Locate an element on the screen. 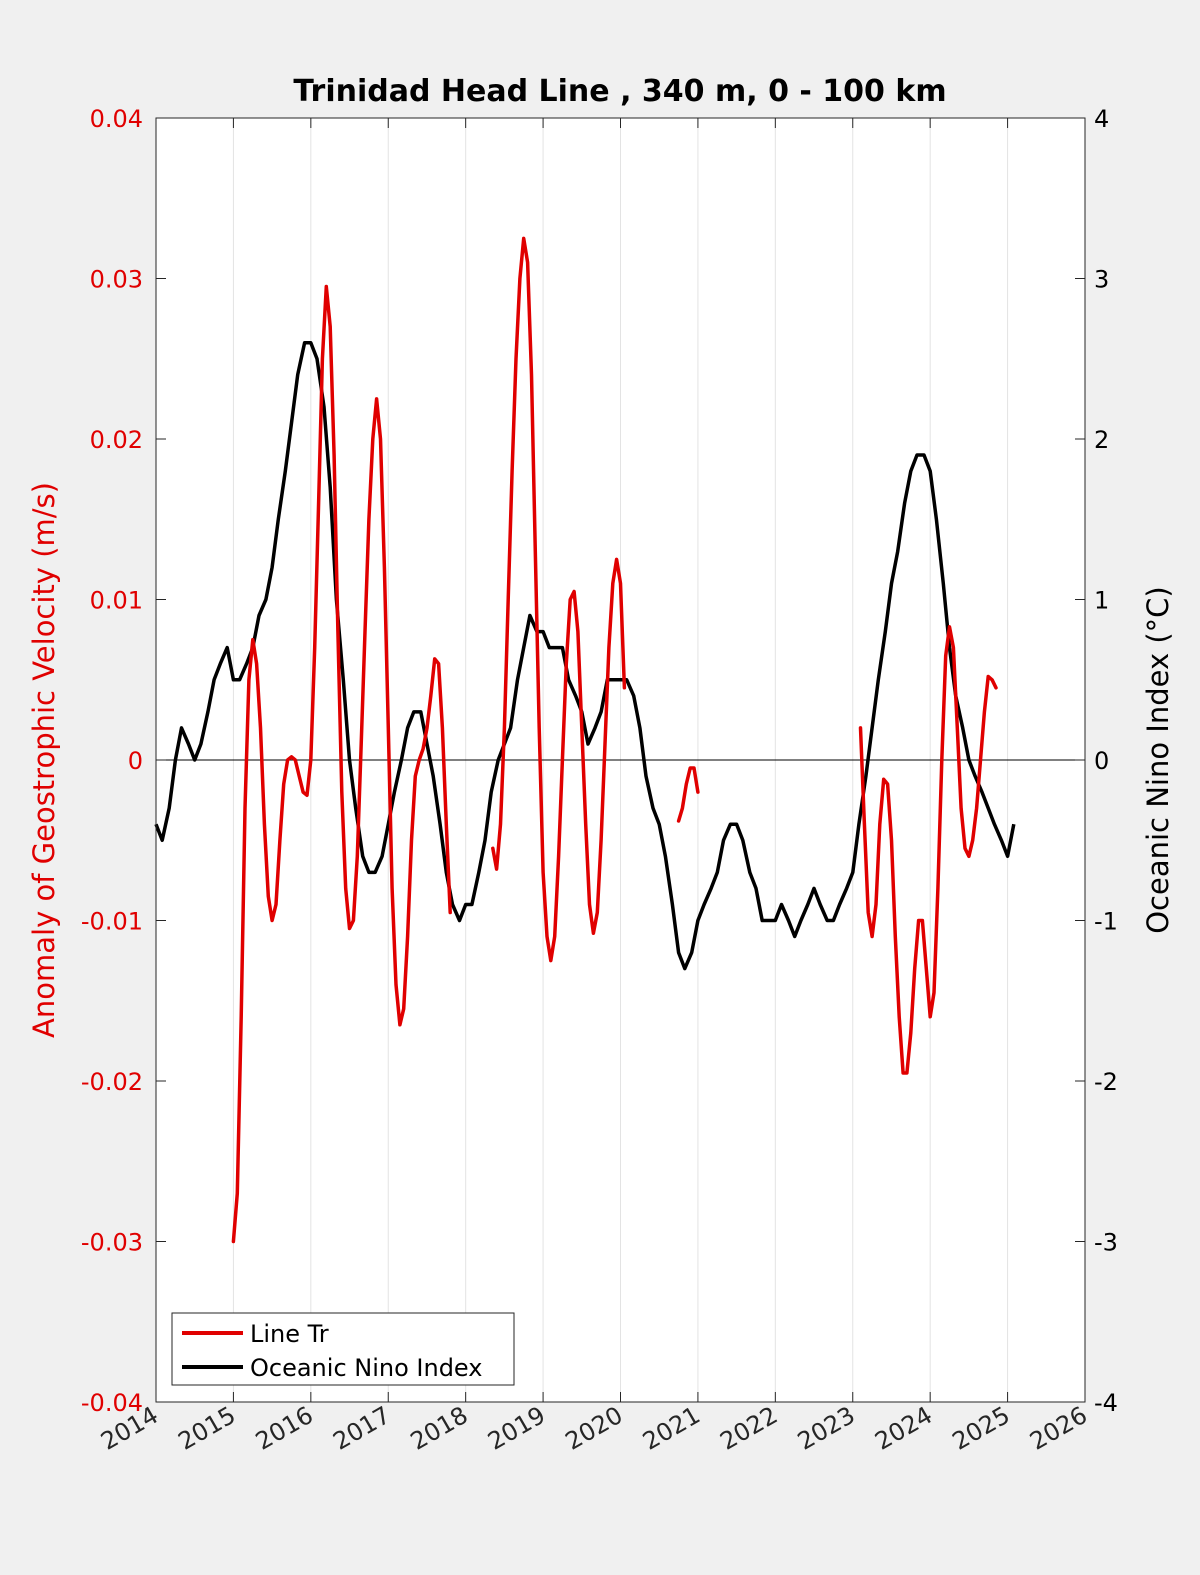 Image resolution: width=1200 pixels, height=1575 pixels. legend-label-oni: Oceanic Nino Index is located at coordinates (366, 1368).